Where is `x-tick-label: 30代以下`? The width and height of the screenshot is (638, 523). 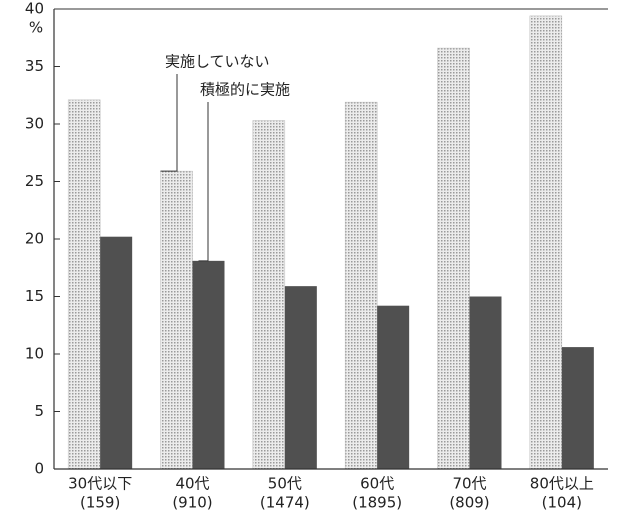 x-tick-label: 30代以下 is located at coordinates (100, 484).